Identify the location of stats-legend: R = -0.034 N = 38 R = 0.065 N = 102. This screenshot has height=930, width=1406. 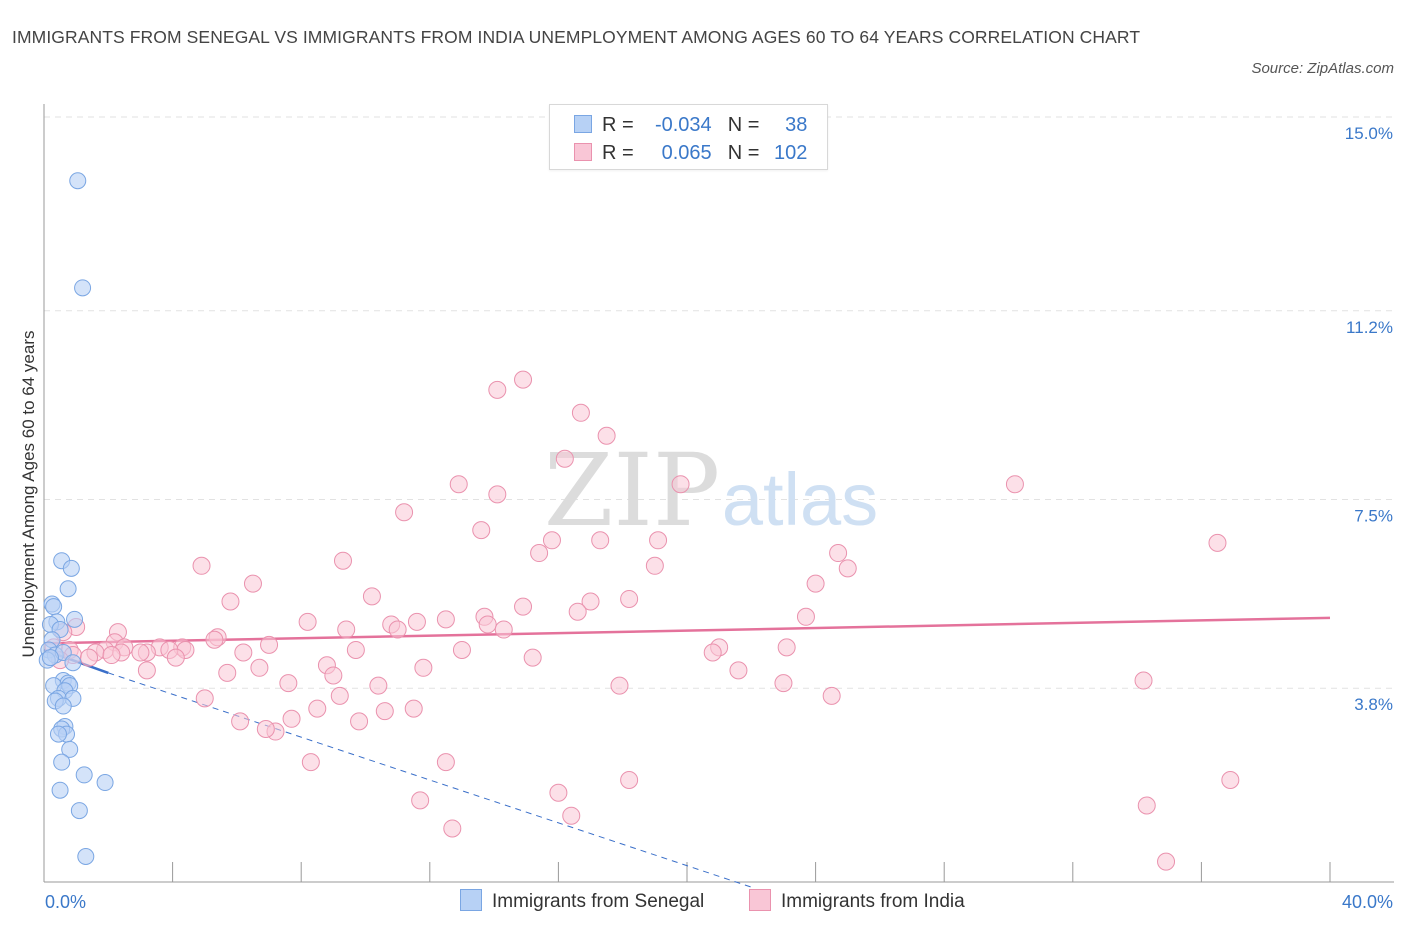
(688, 137).